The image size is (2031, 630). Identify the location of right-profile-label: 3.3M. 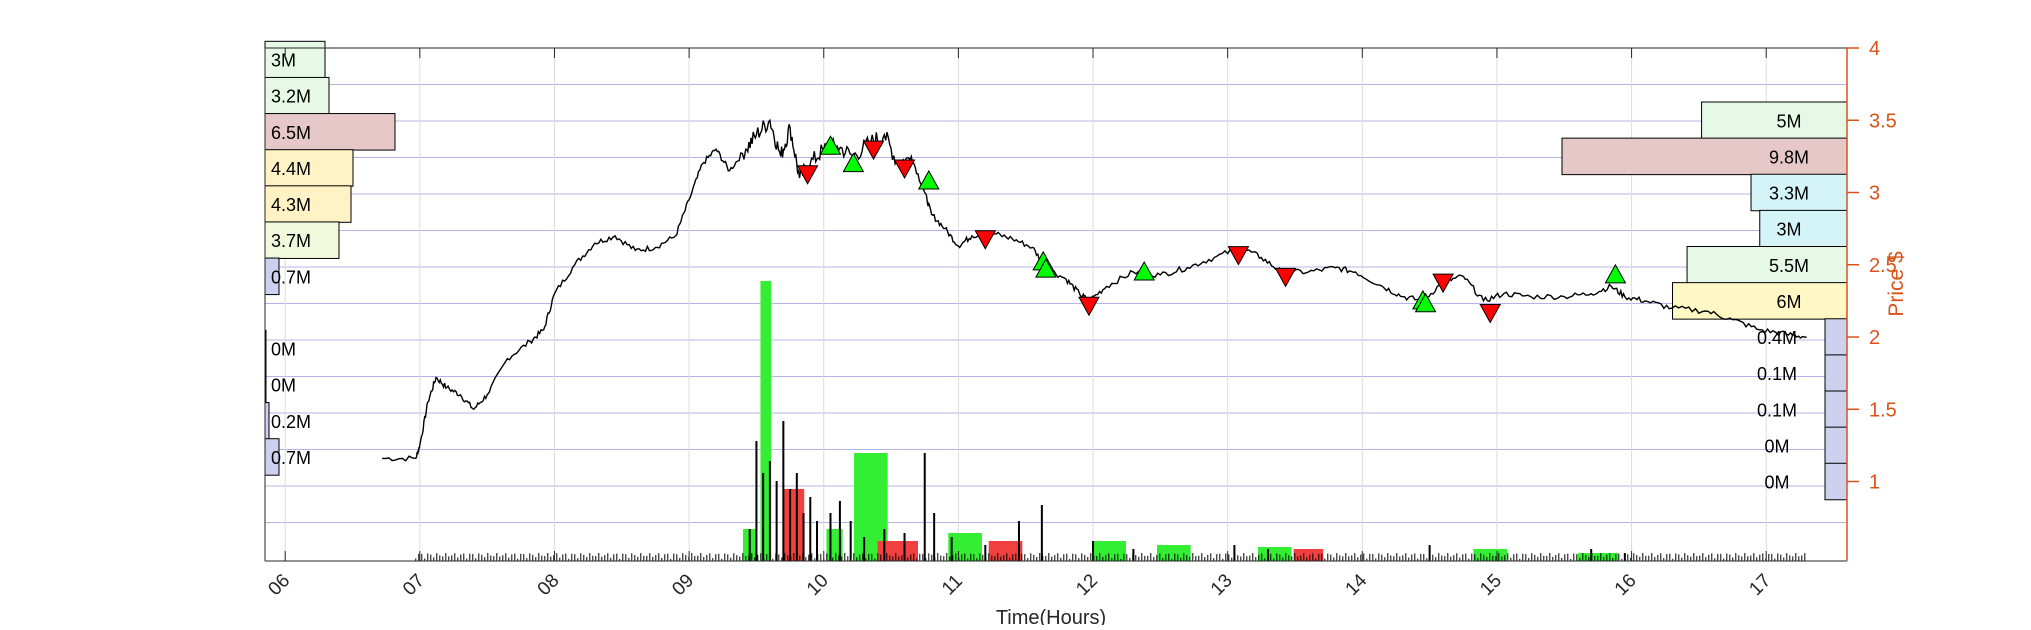
(1789, 194).